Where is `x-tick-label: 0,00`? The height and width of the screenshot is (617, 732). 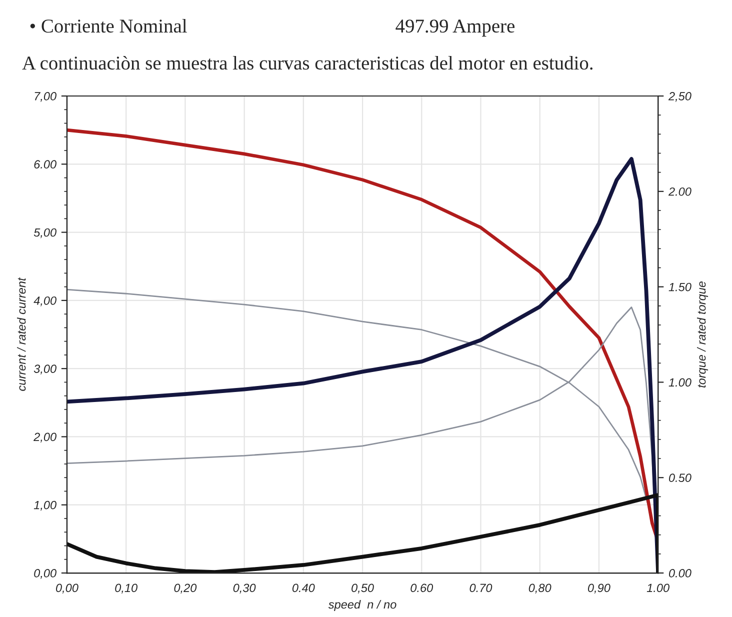
x-tick-label: 0,00 is located at coordinates (67, 589).